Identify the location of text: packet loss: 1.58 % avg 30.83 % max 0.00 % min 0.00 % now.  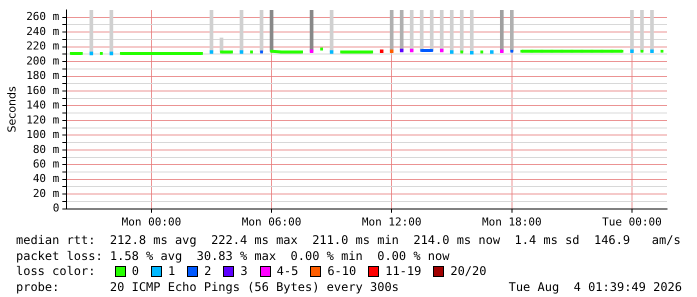
(233, 256).